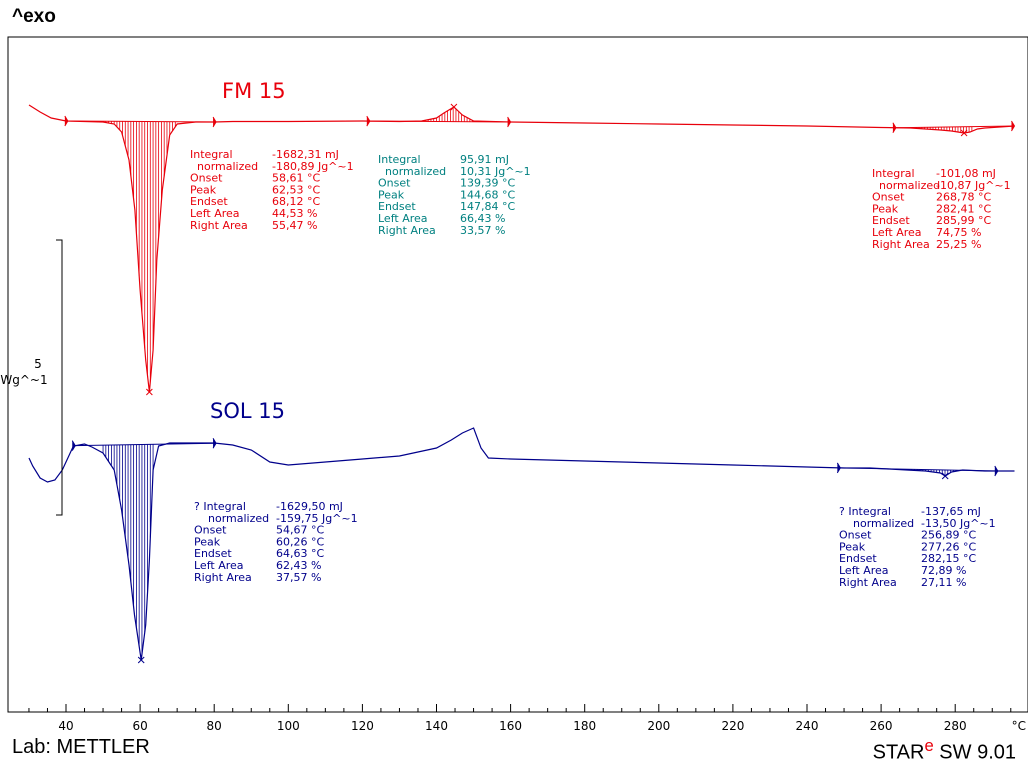 This screenshot has height=765, width=1028. Describe the element at coordinates (948, 535) in the screenshot. I see `annotation-value: 256,89 °C` at that location.